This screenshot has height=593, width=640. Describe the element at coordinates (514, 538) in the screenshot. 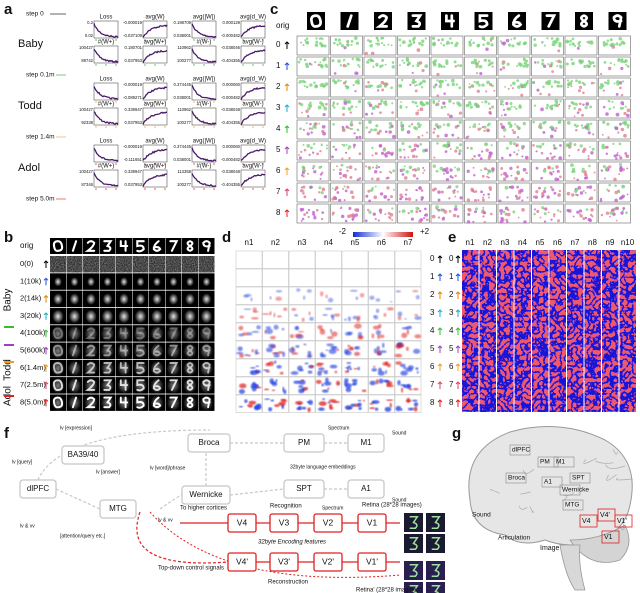

I see `region-label: Articulation` at that location.